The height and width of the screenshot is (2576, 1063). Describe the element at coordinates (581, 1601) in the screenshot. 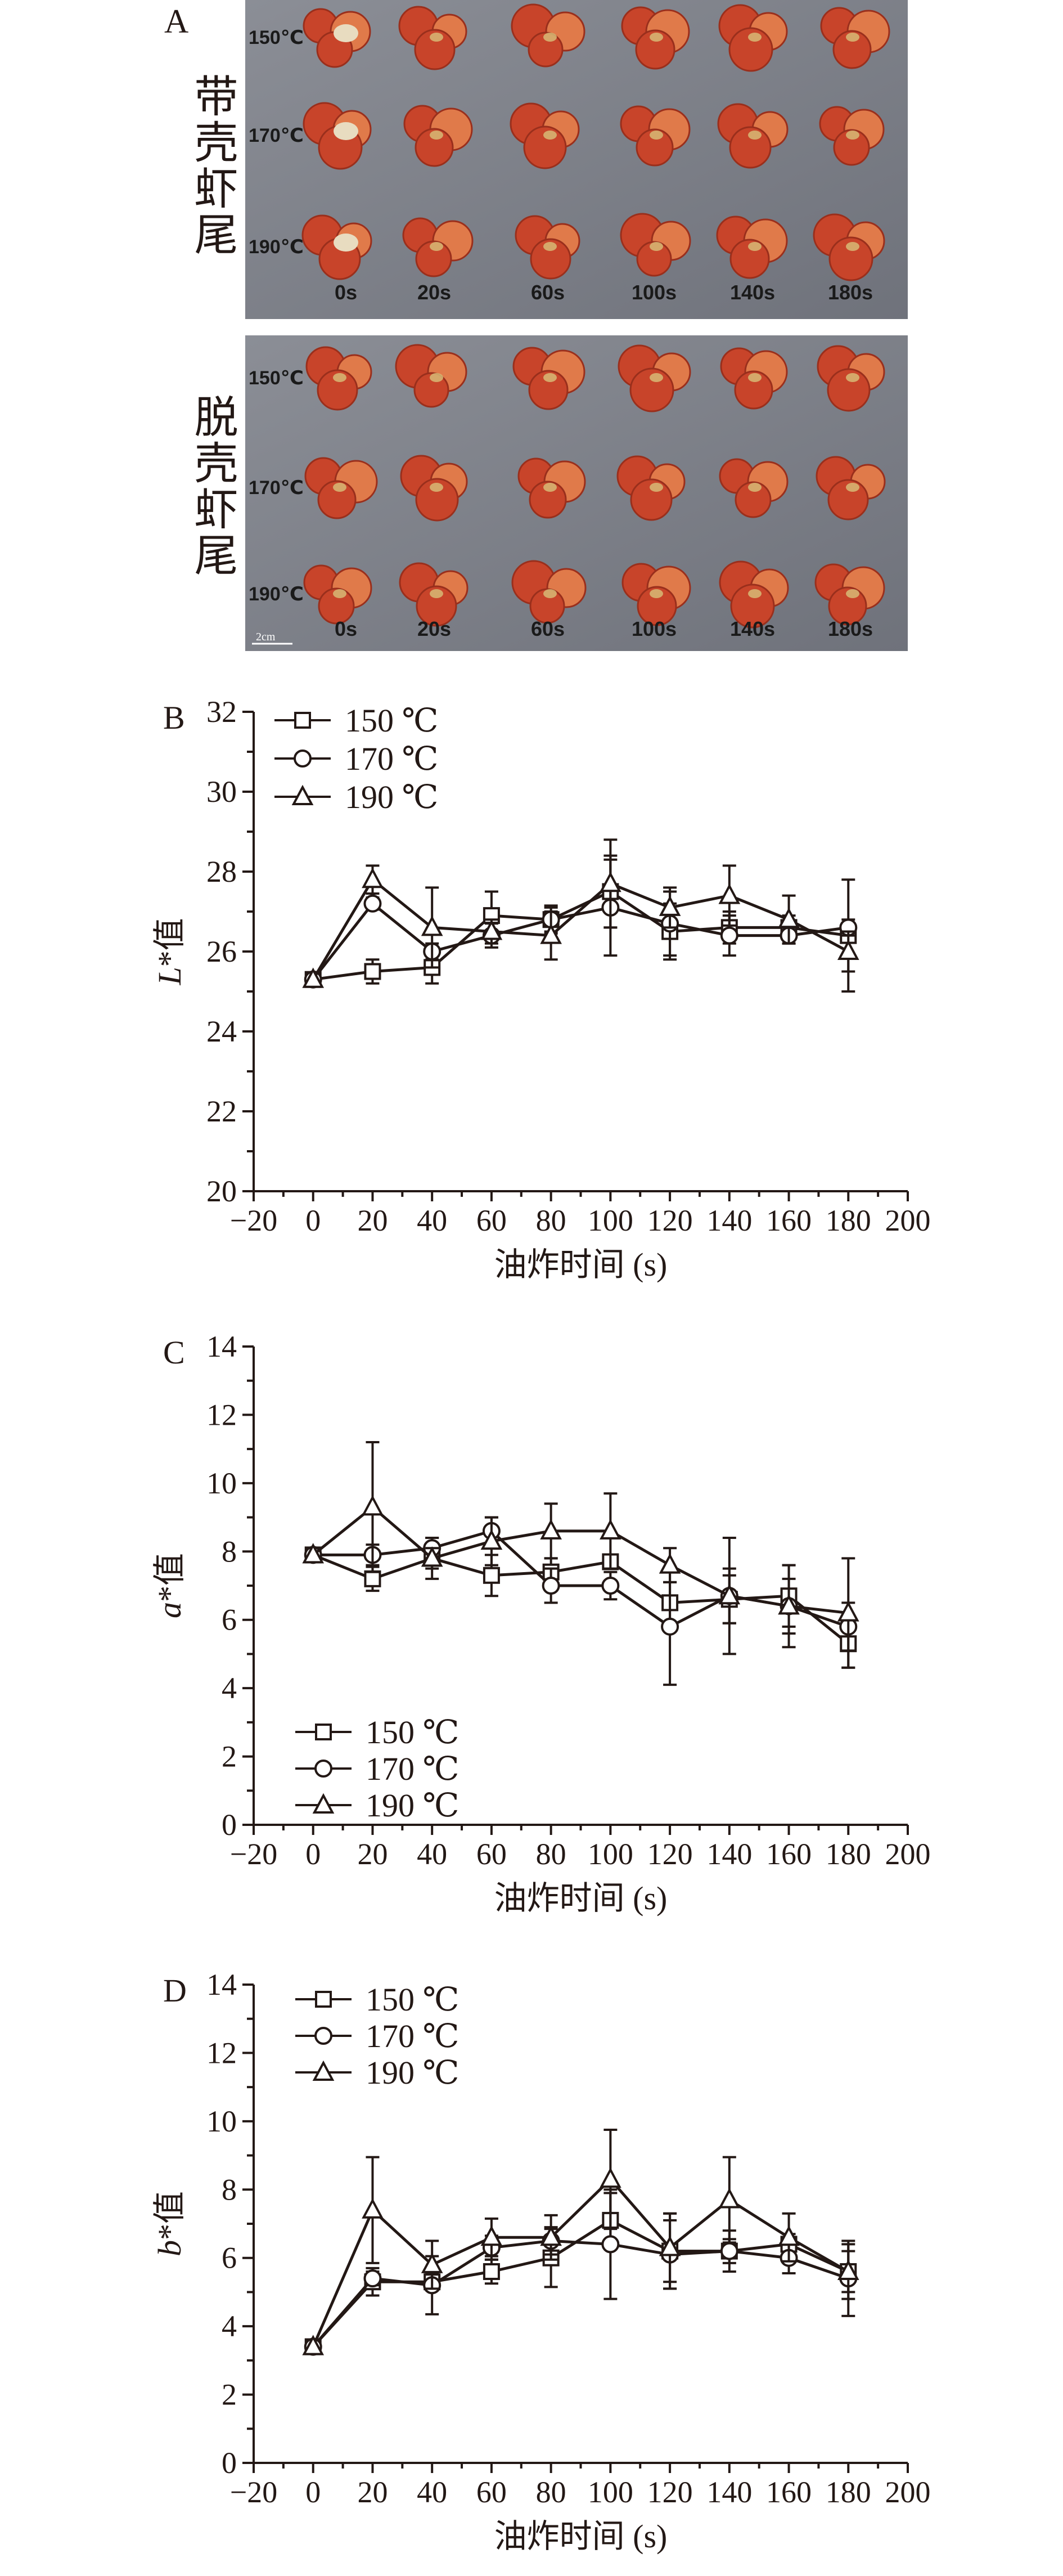

I see `series-circle` at that location.